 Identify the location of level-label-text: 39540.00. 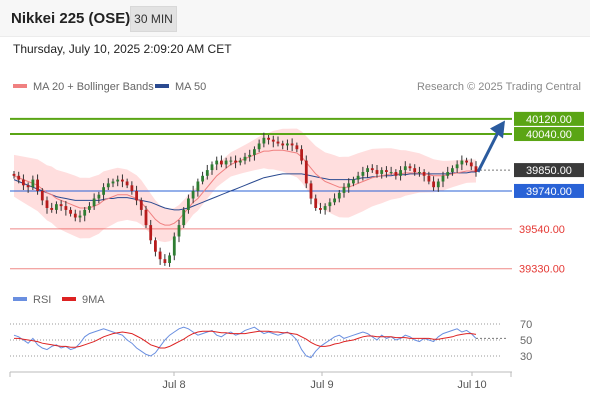
(542, 230).